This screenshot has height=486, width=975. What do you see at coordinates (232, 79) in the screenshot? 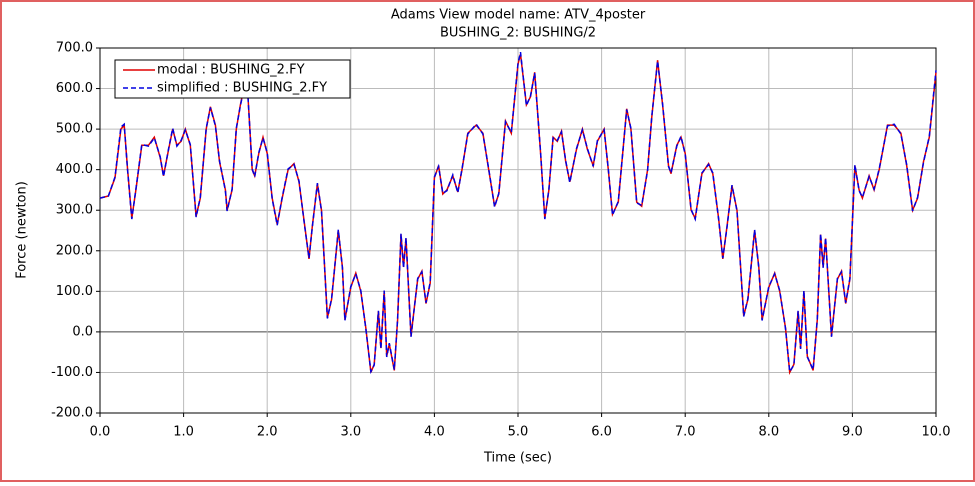
I see `legend-box` at bounding box center [232, 79].